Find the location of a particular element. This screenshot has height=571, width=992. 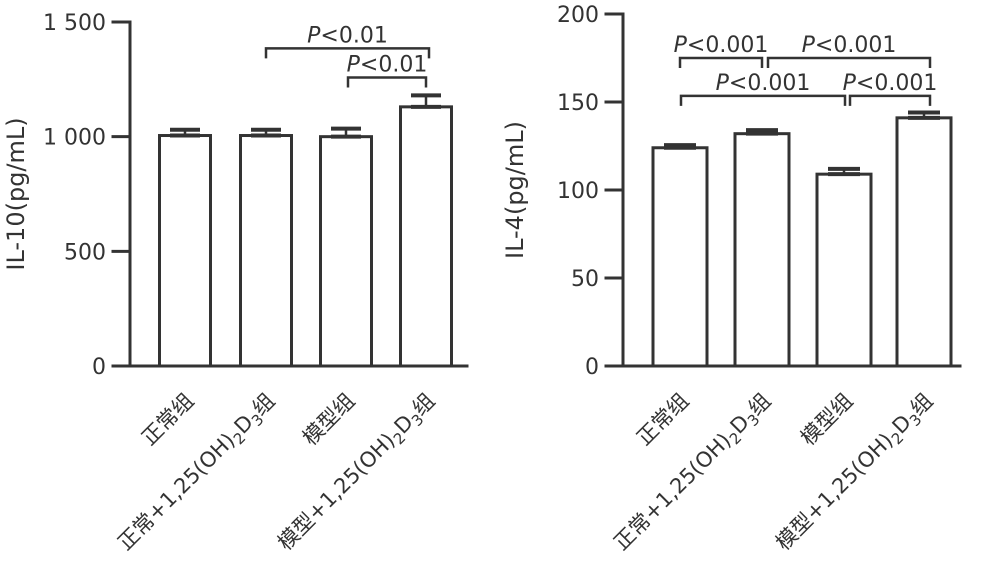

y-tick-label: 1 000 is located at coordinates (74, 138).